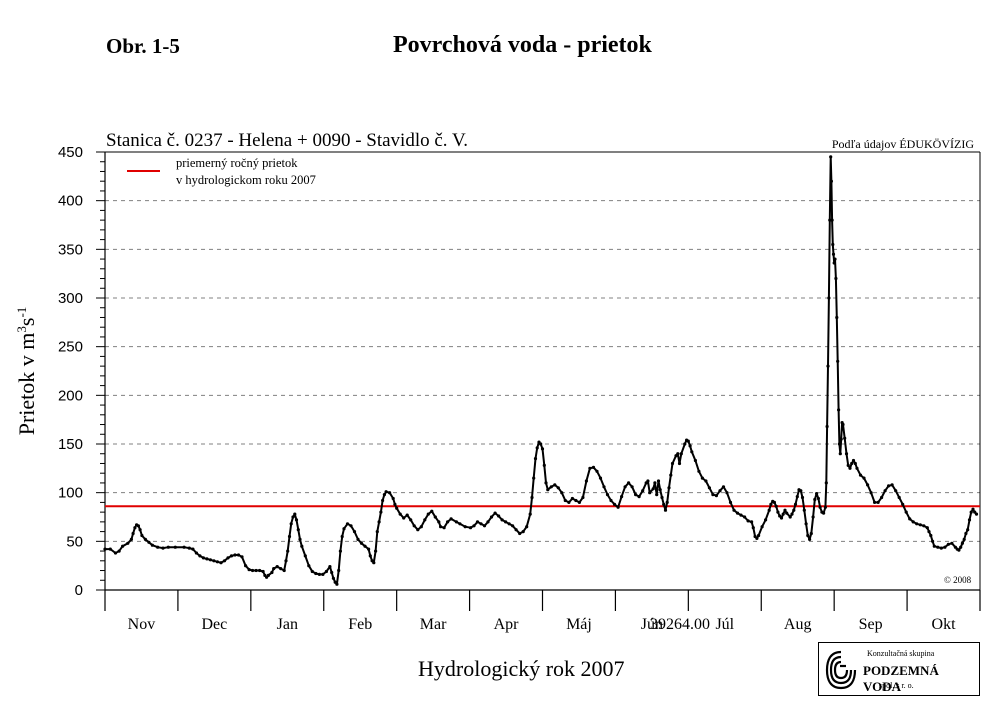  What do you see at coordinates (143, 46) in the screenshot?
I see `figure-label: Obr. 1-5` at bounding box center [143, 46].